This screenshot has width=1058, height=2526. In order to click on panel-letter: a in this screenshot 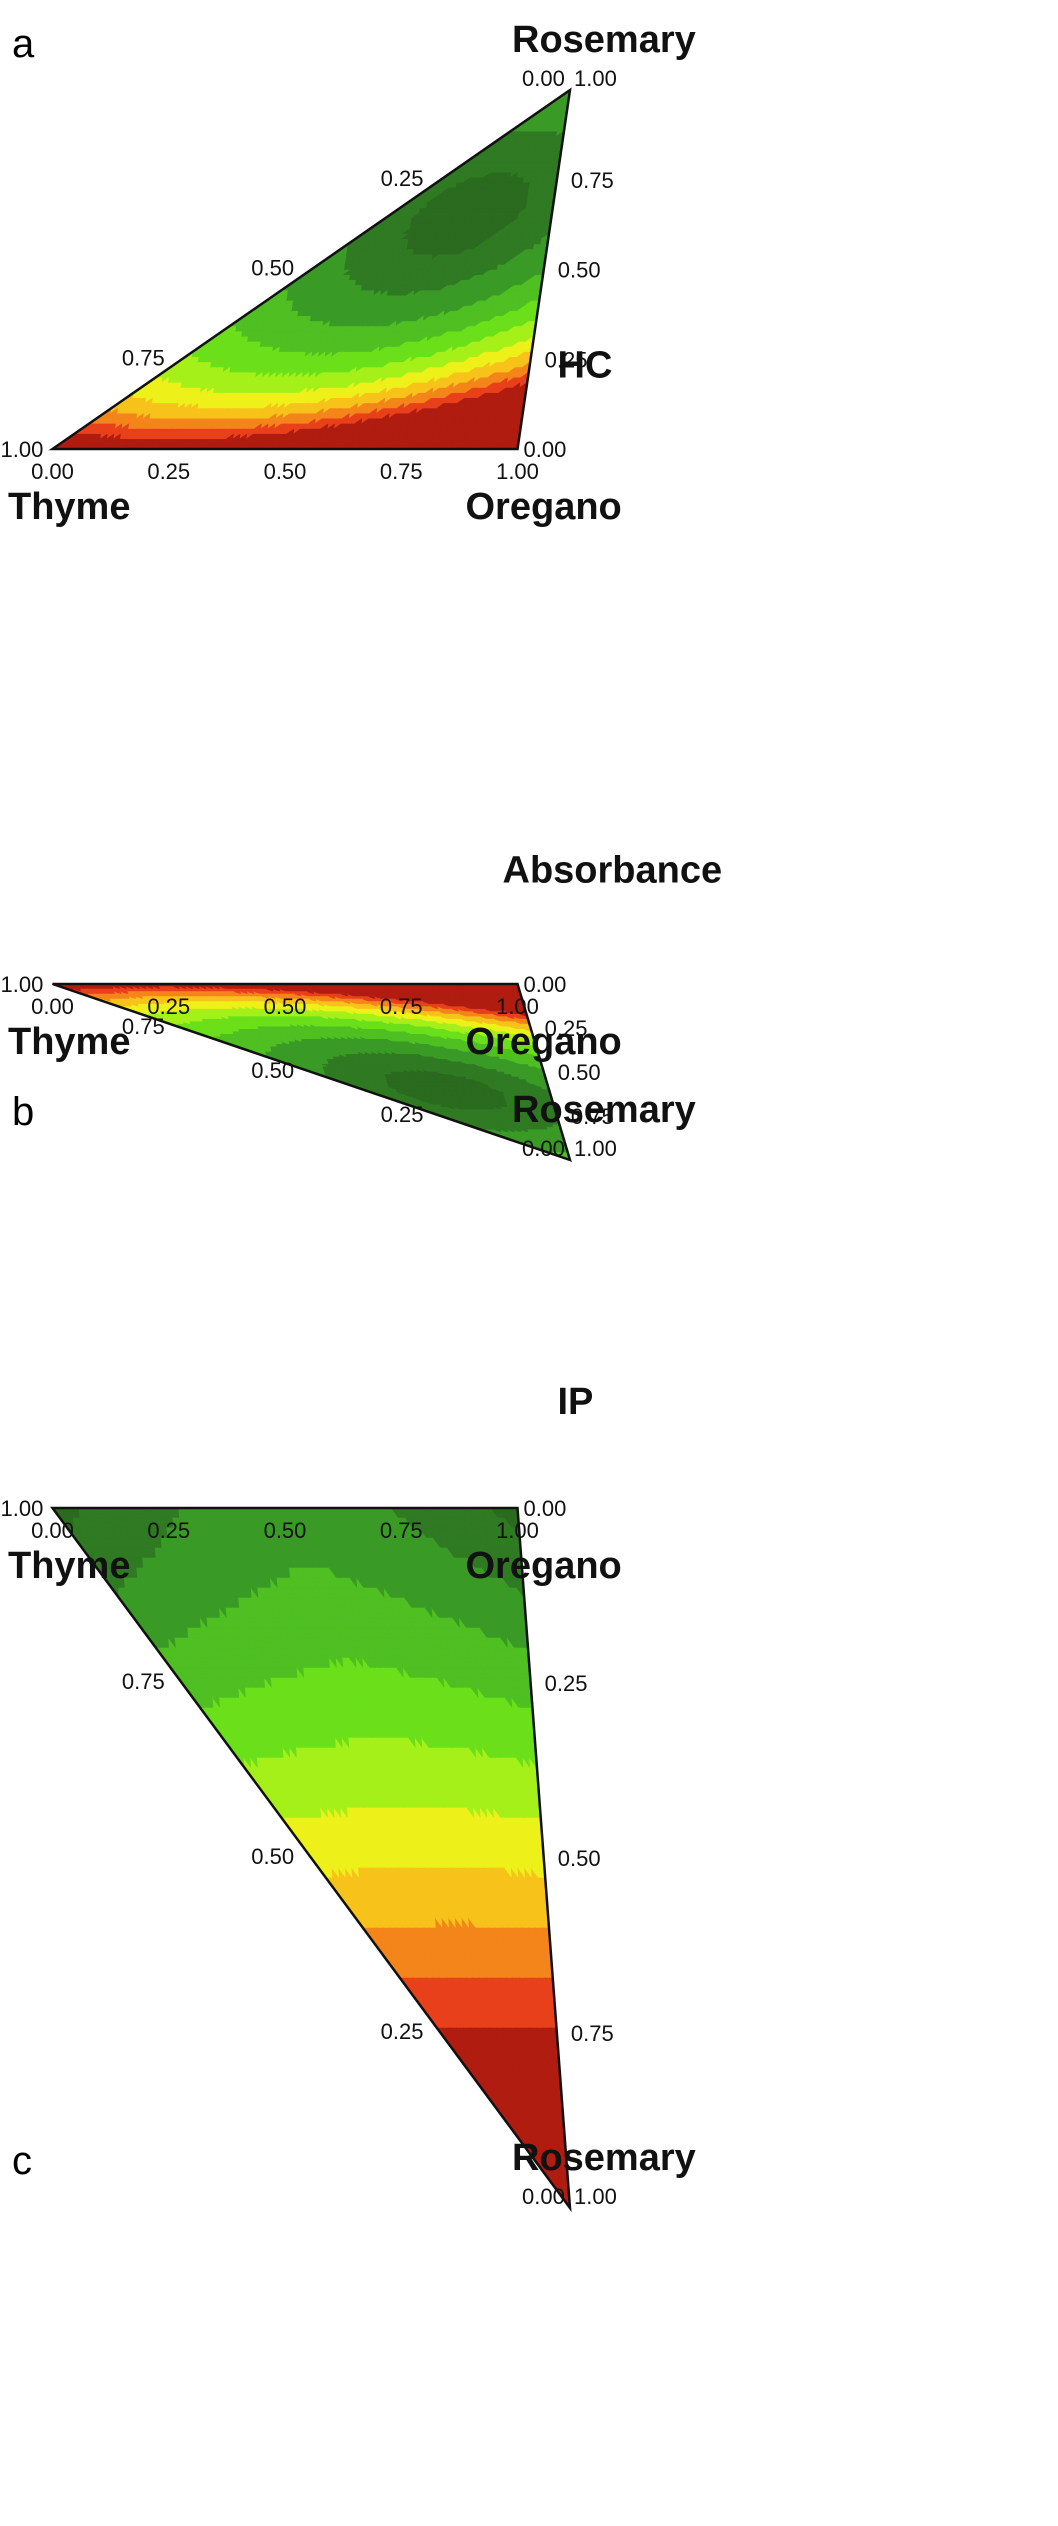, I will do `click(23, 44)`.